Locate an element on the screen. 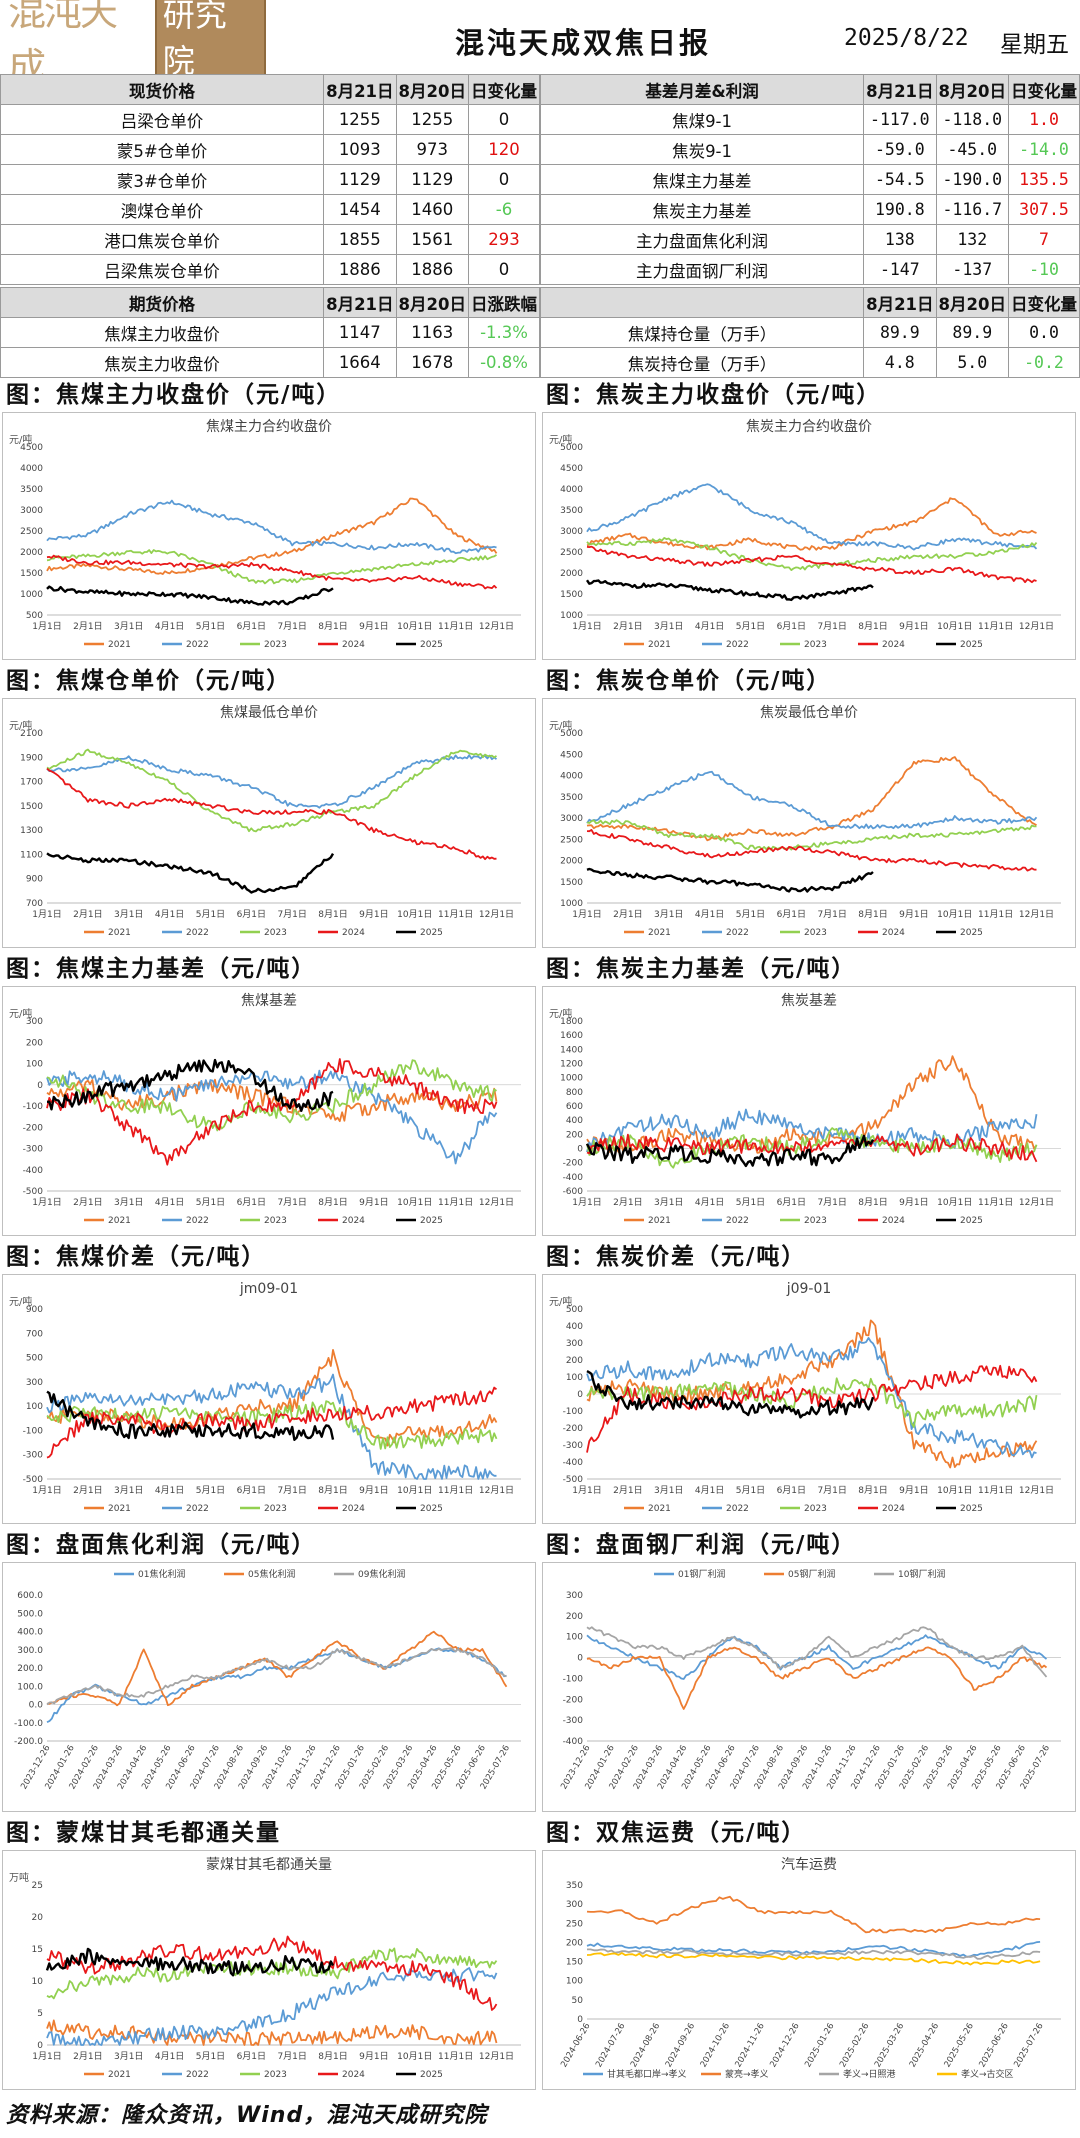  legend-label: 孝义→古交区 is located at coordinates (987, 2074).